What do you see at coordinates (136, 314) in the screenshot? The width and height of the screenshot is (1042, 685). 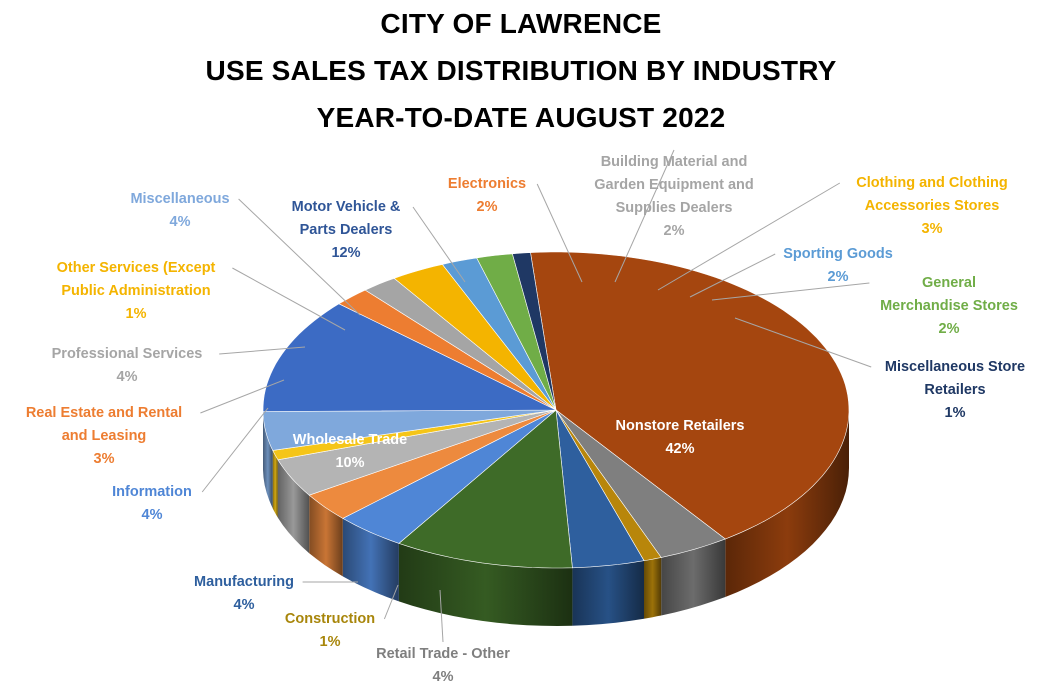 I see `data-label-pct-other-services-except: 1%` at bounding box center [136, 314].